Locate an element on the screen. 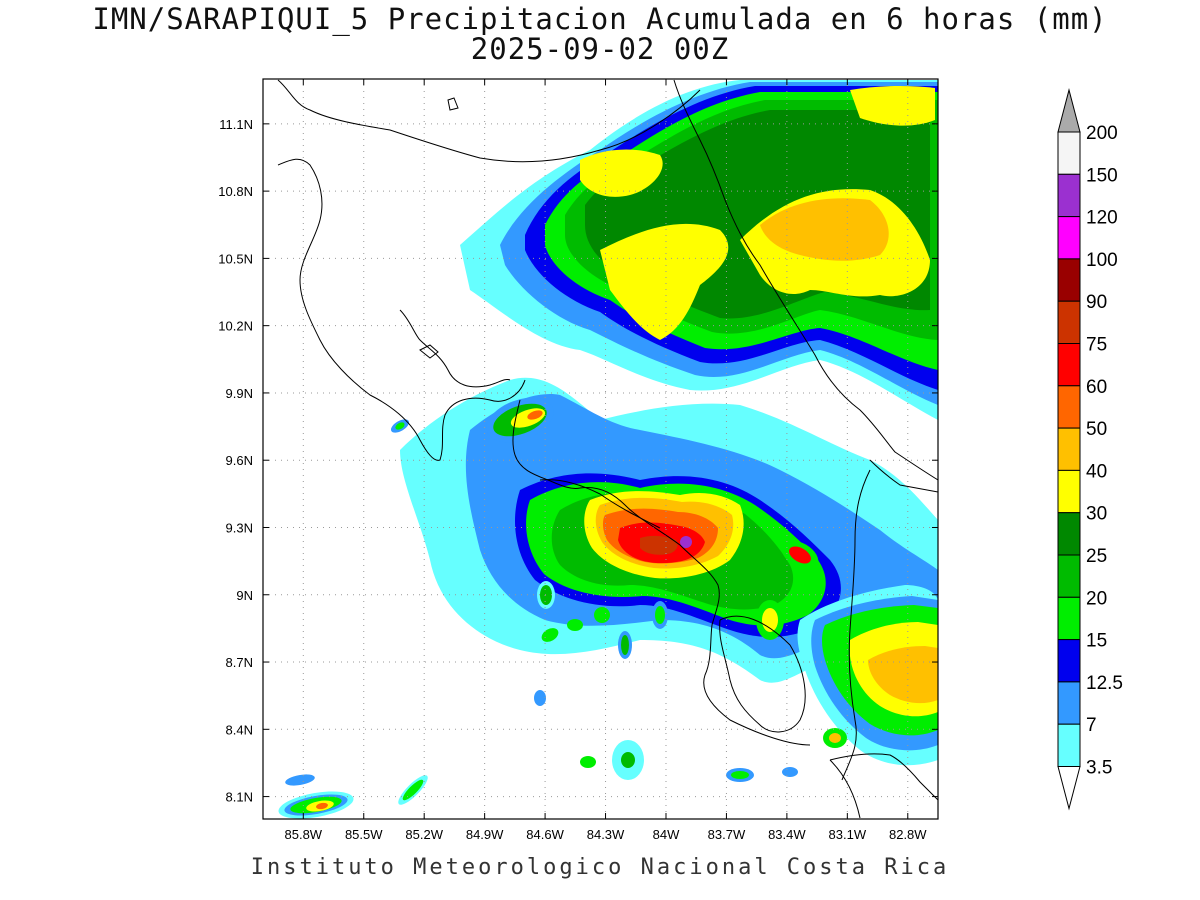 The height and width of the screenshot is (900, 1200). lat-tick-label: 8.7N is located at coordinates (239, 662).